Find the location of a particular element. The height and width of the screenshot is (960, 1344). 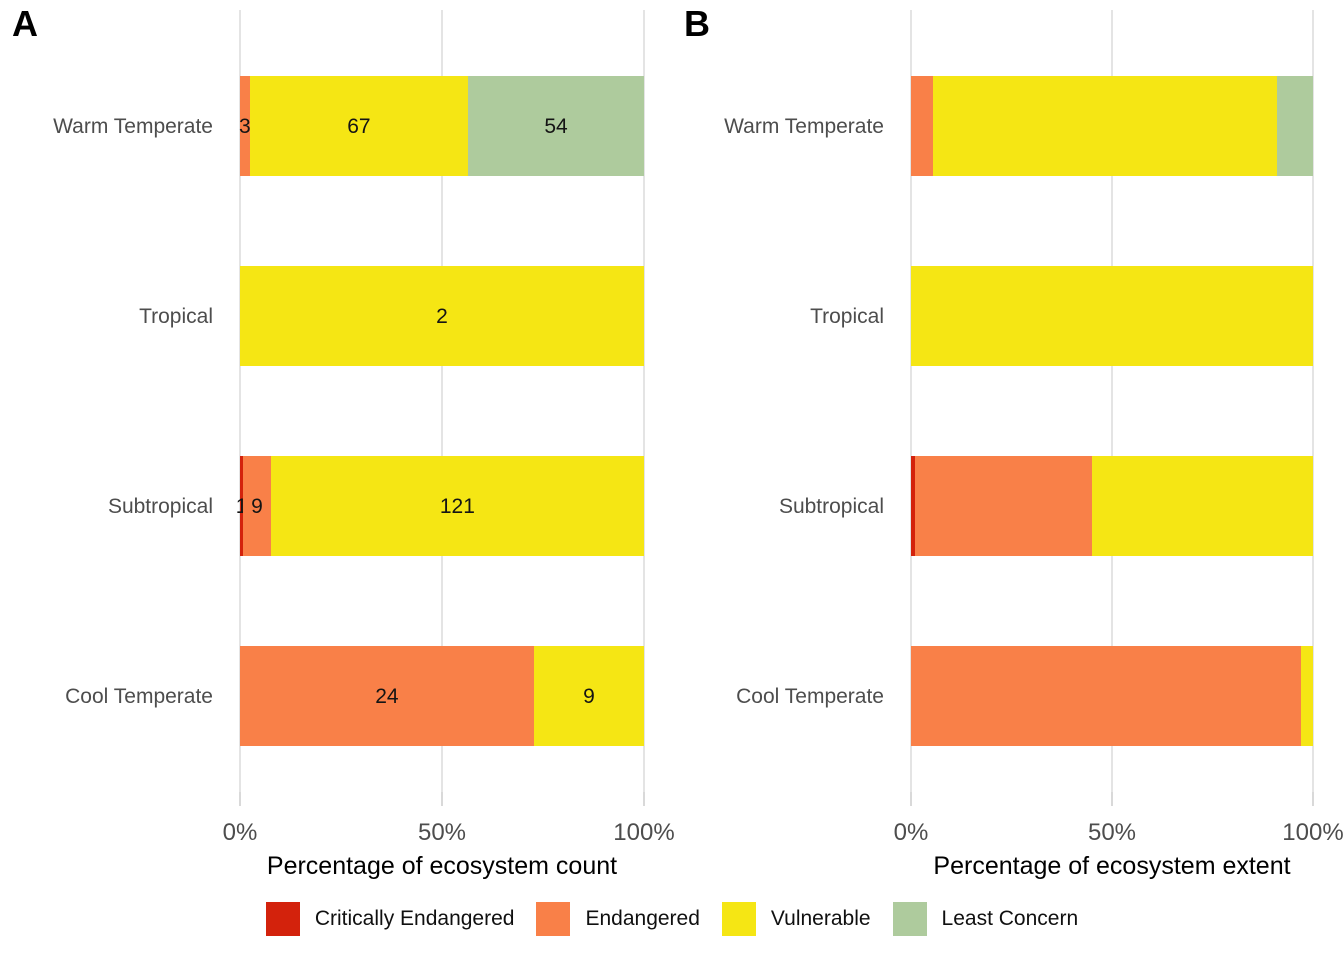

legend-swatch-critically_endangered-icon is located at coordinates (282, 919).